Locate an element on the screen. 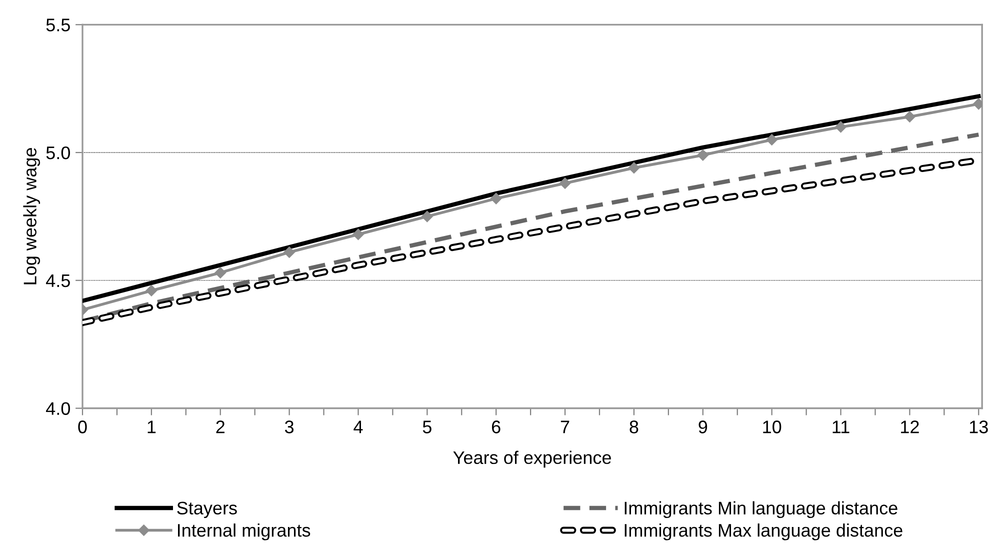  legend-label: Immigrants Min language distance is located at coordinates (761, 509).